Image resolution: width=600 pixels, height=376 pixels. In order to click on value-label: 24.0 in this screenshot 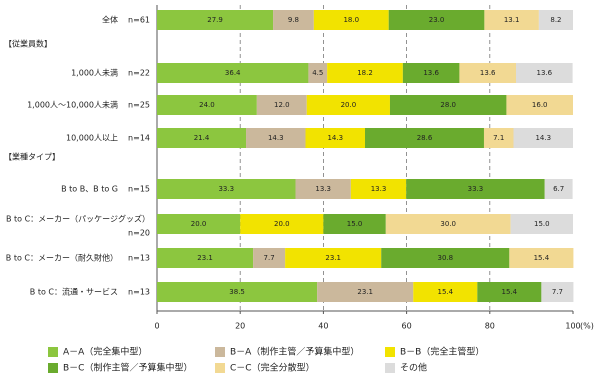, I will do `click(207, 105)`.